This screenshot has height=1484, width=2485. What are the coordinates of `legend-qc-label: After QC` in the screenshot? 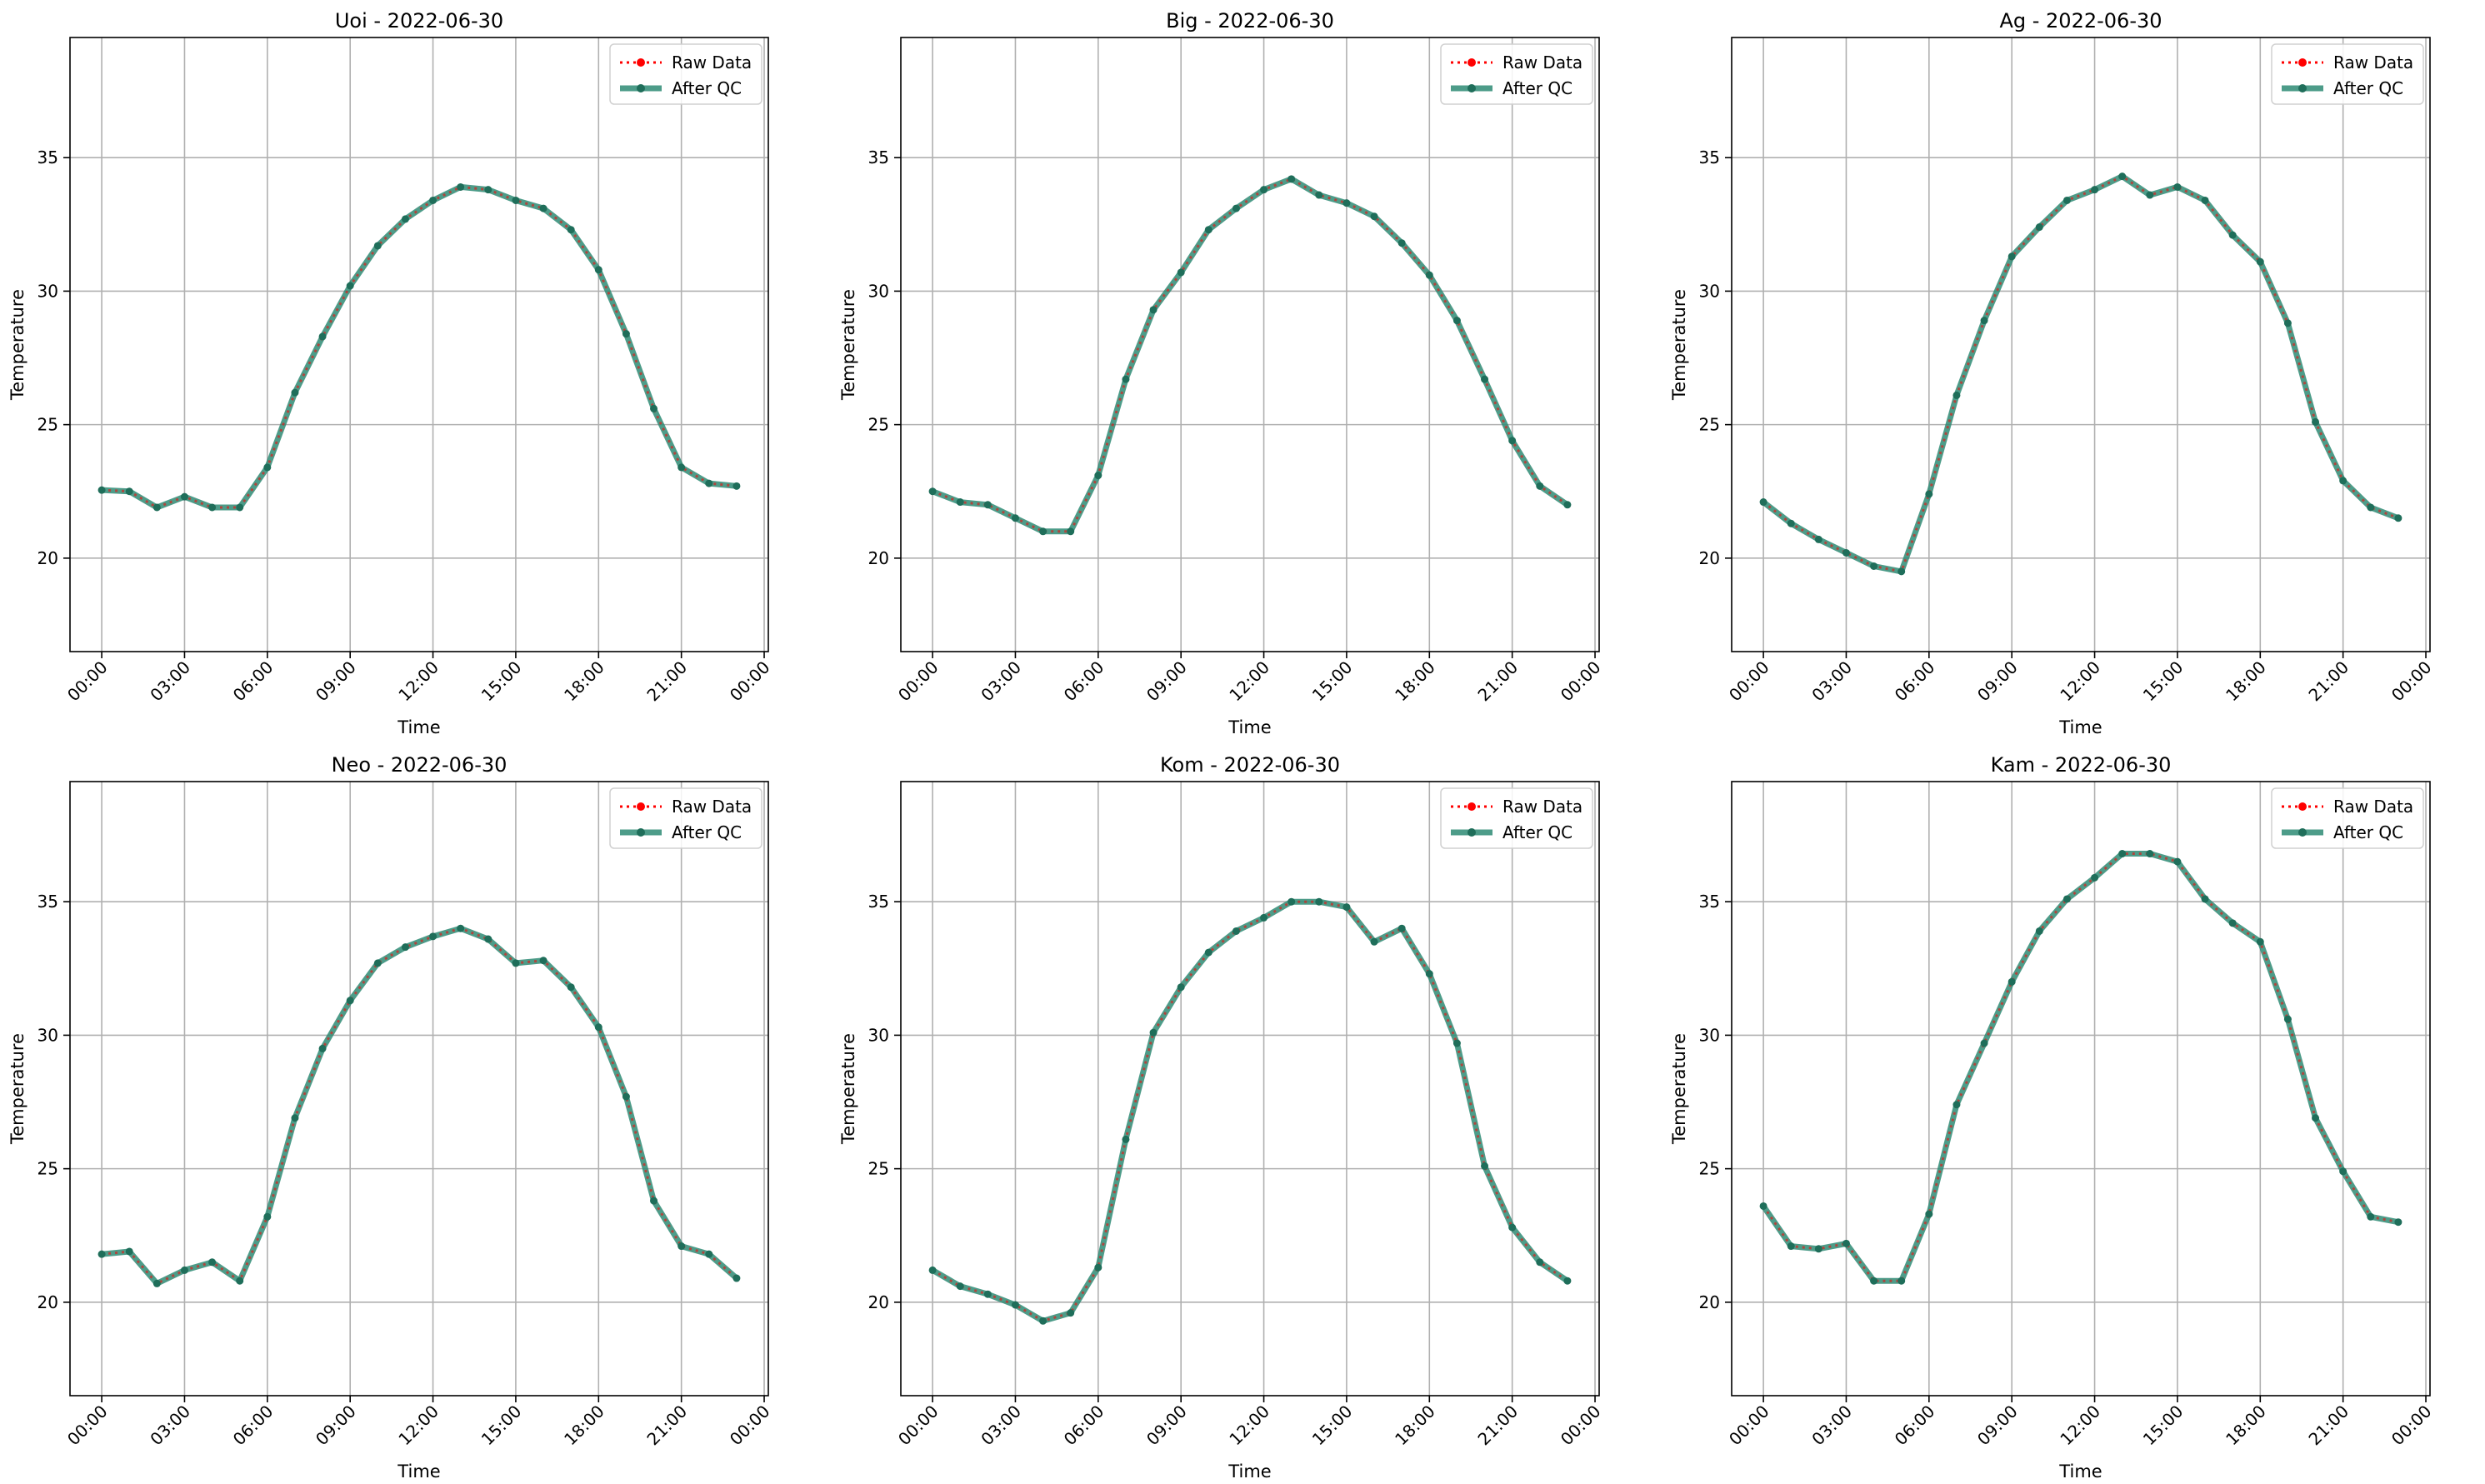 It's located at (1537, 88).